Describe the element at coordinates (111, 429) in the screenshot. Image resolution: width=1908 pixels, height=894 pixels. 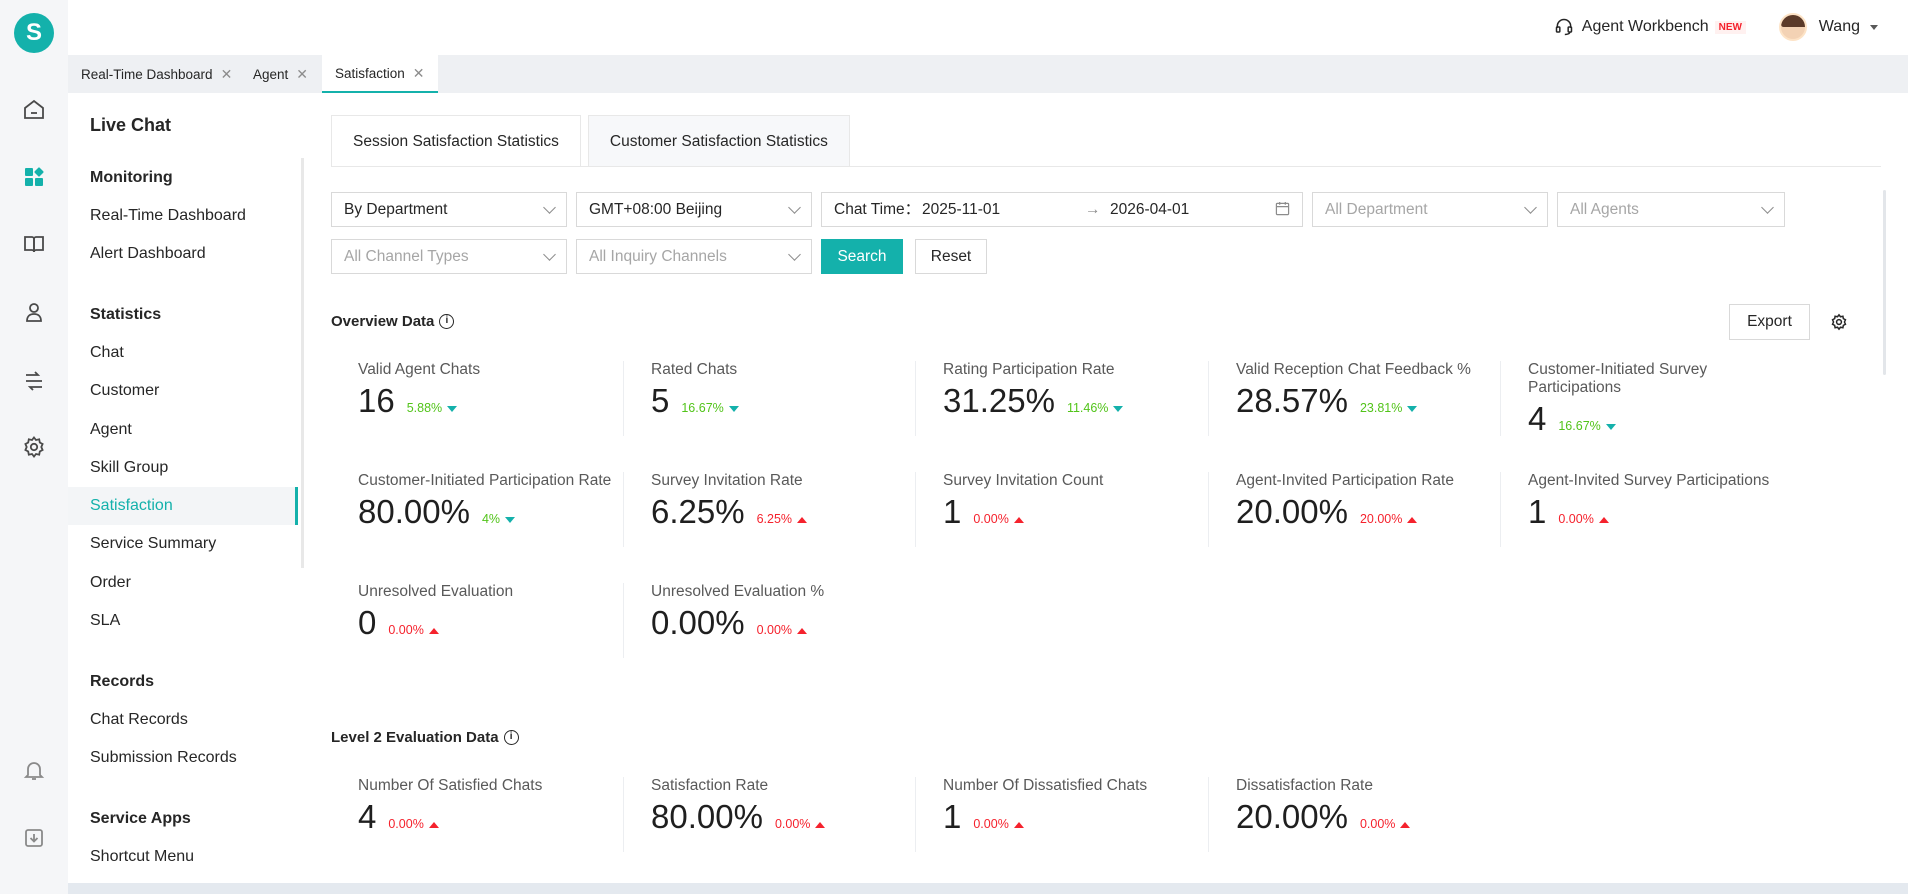
I see `sidebar-item-agent: Agent` at that location.